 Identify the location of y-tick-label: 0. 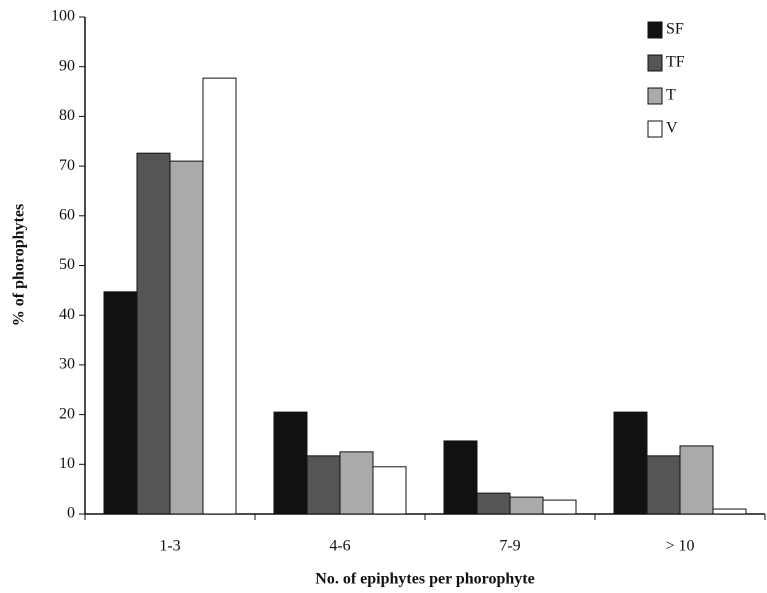
(71, 513).